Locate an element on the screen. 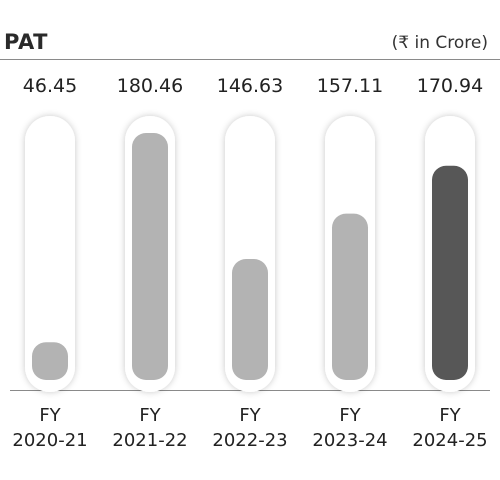 Image resolution: width=500 pixels, height=480 pixels. category-tick-label: 2021-22 is located at coordinates (149, 440).